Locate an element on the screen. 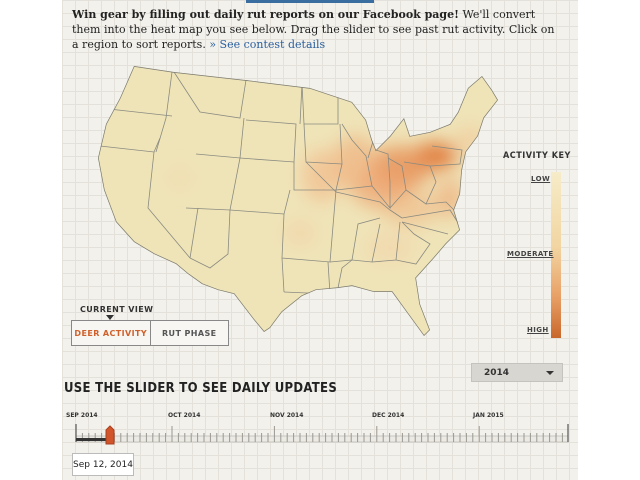  slider-ticks is located at coordinates (319, 434).